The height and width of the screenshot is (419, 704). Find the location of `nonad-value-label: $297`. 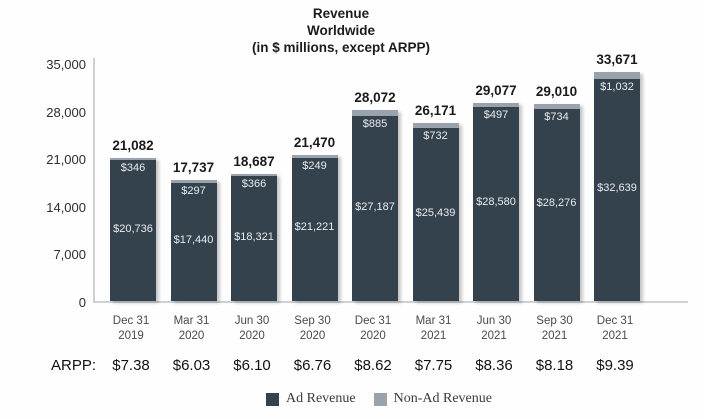

nonad-value-label: $297 is located at coordinates (193, 190).